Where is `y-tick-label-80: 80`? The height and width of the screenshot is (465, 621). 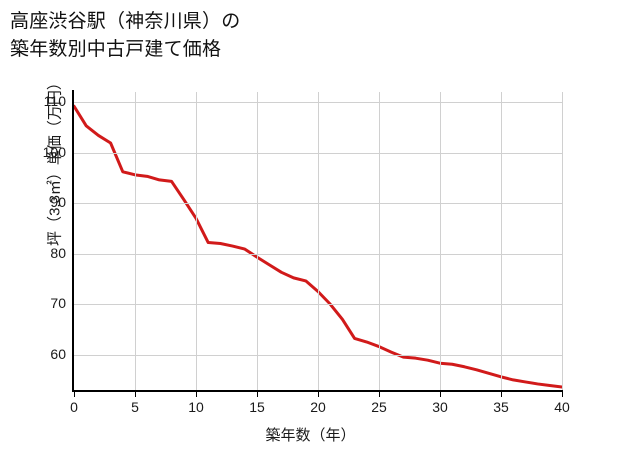 y-tick-label-80: 80 is located at coordinates (58, 252).